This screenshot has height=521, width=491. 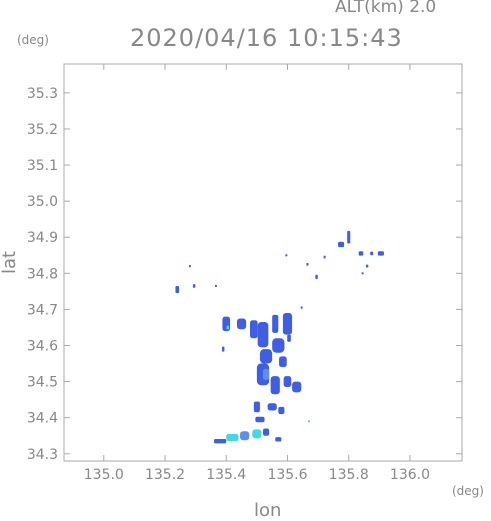 What do you see at coordinates (349, 475) in the screenshot?
I see `x-tick-label: 135.8` at bounding box center [349, 475].